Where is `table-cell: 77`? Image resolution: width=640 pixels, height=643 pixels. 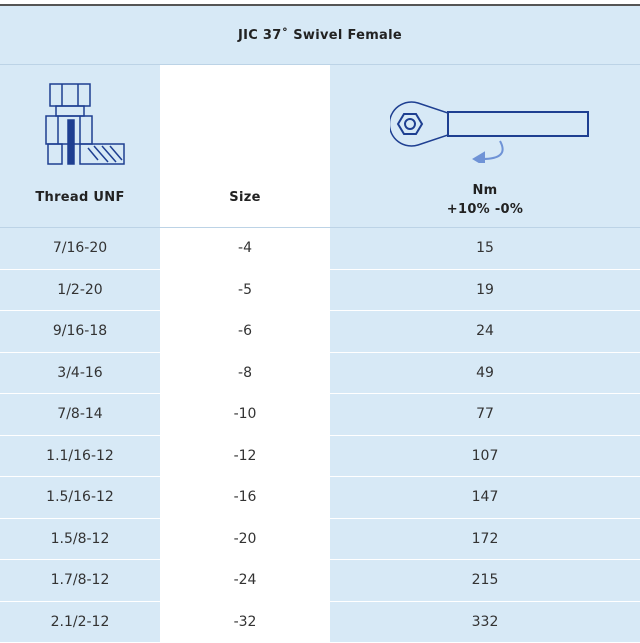 table-cell: 77 is located at coordinates (485, 414).